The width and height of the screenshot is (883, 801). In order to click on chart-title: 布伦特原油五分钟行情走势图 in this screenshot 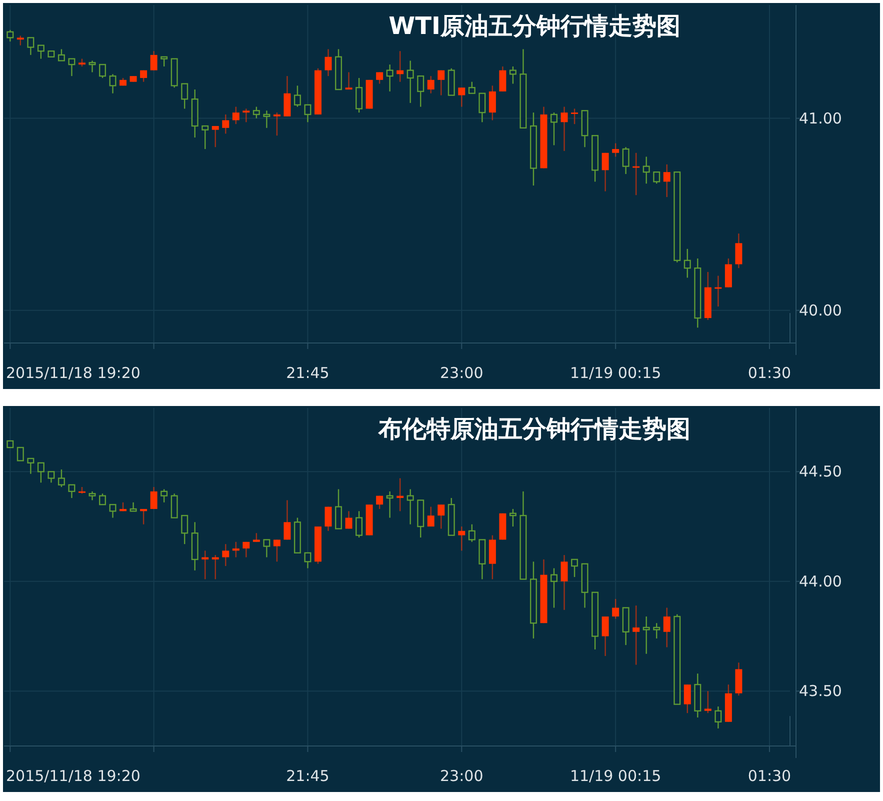, I will do `click(534, 429)`.